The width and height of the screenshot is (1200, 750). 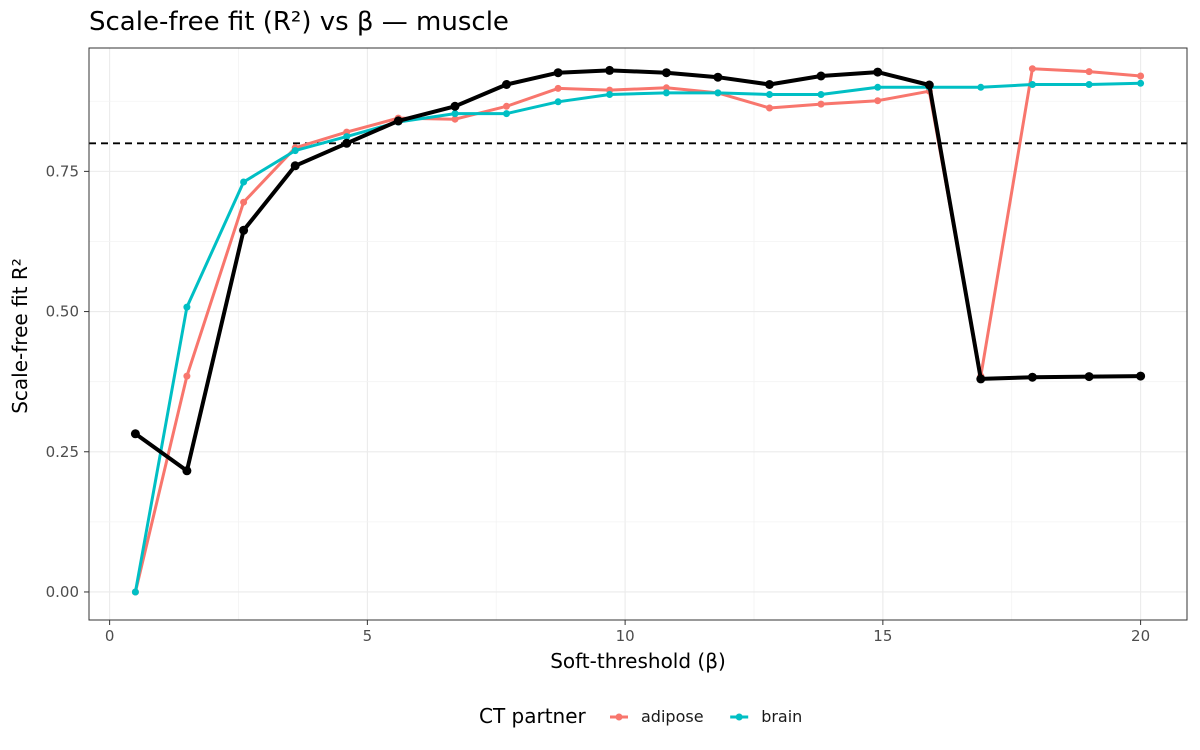 I want to click on legend: CT partner adipose brain, so click(x=640, y=716).